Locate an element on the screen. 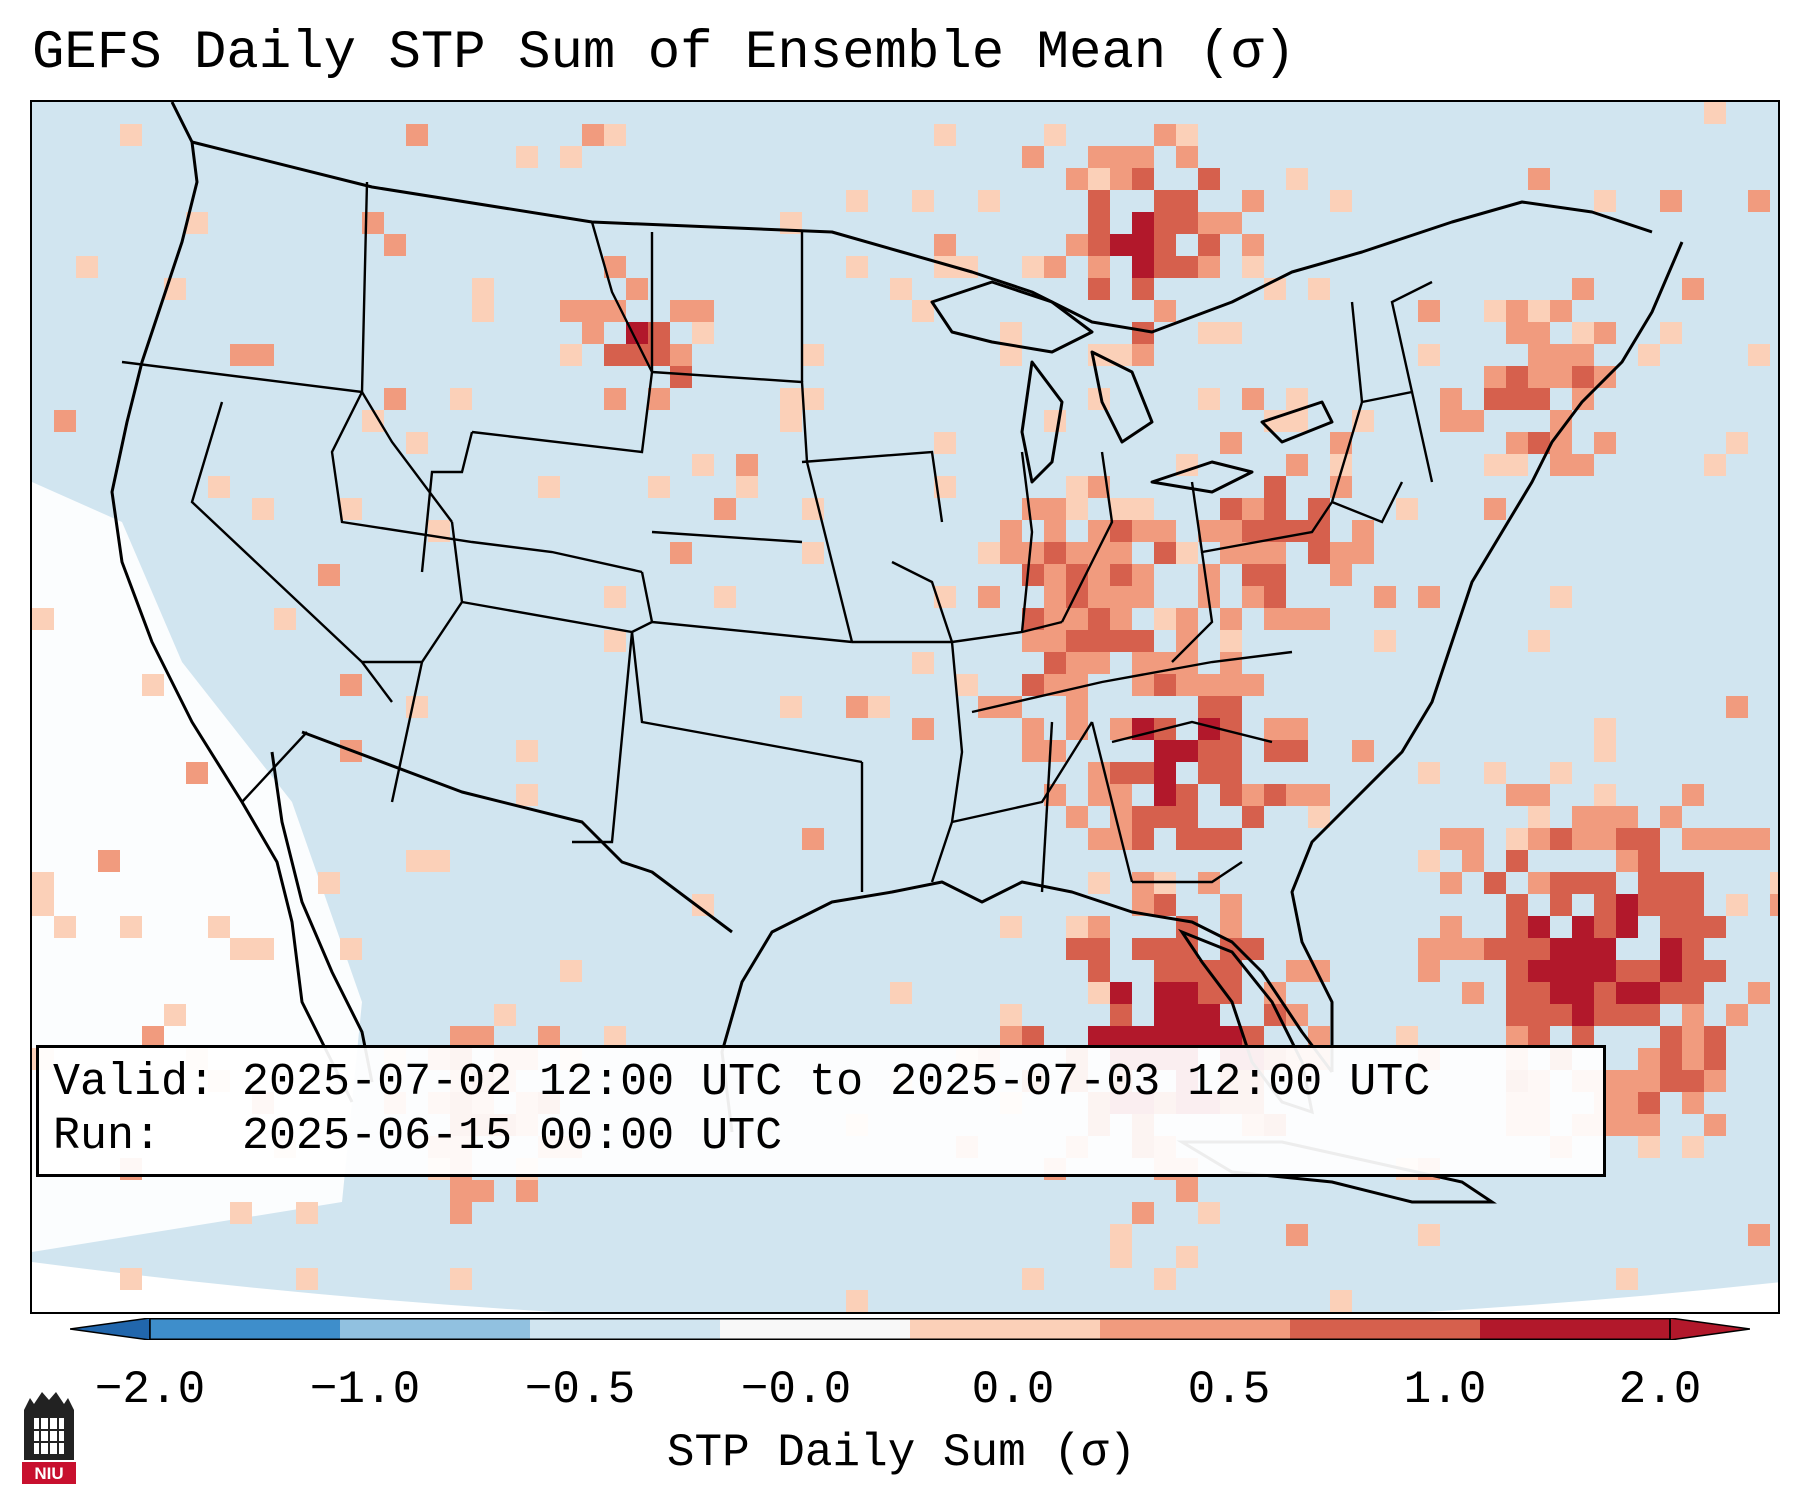  colorbar-tick-label: 0.5 is located at coordinates (1229, 1390).